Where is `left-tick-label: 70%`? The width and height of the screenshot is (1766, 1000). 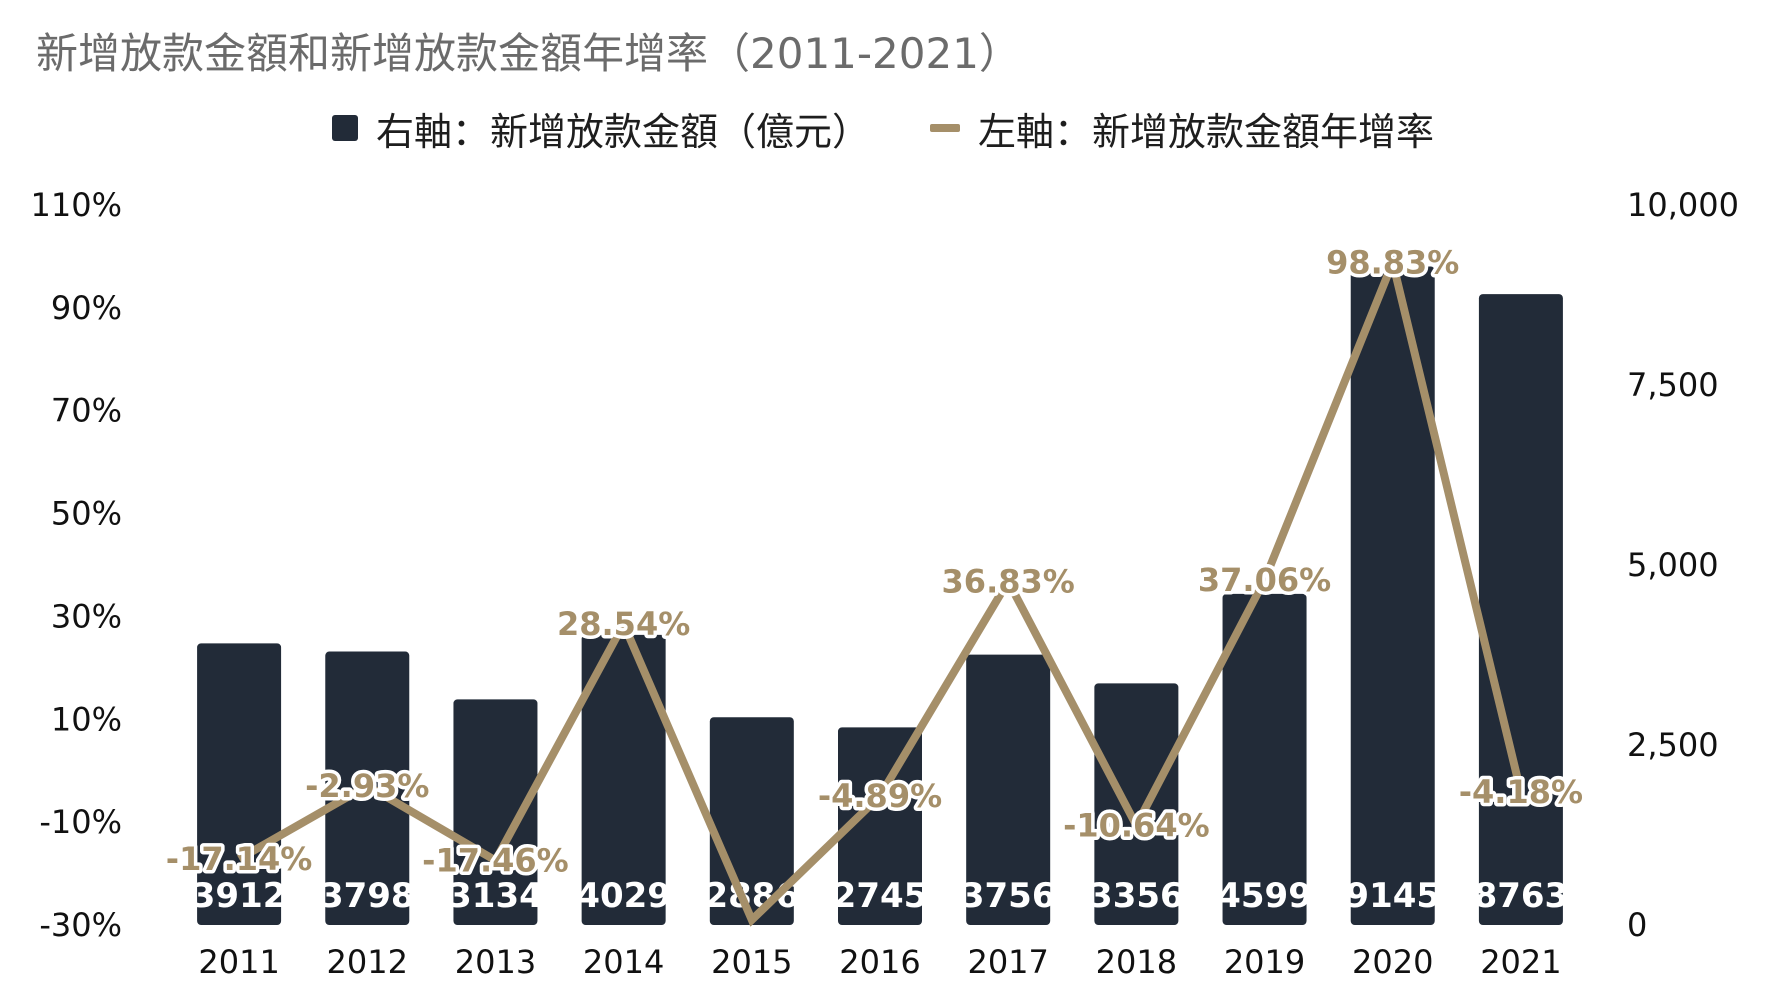
left-tick-label: 70% is located at coordinates (86, 411).